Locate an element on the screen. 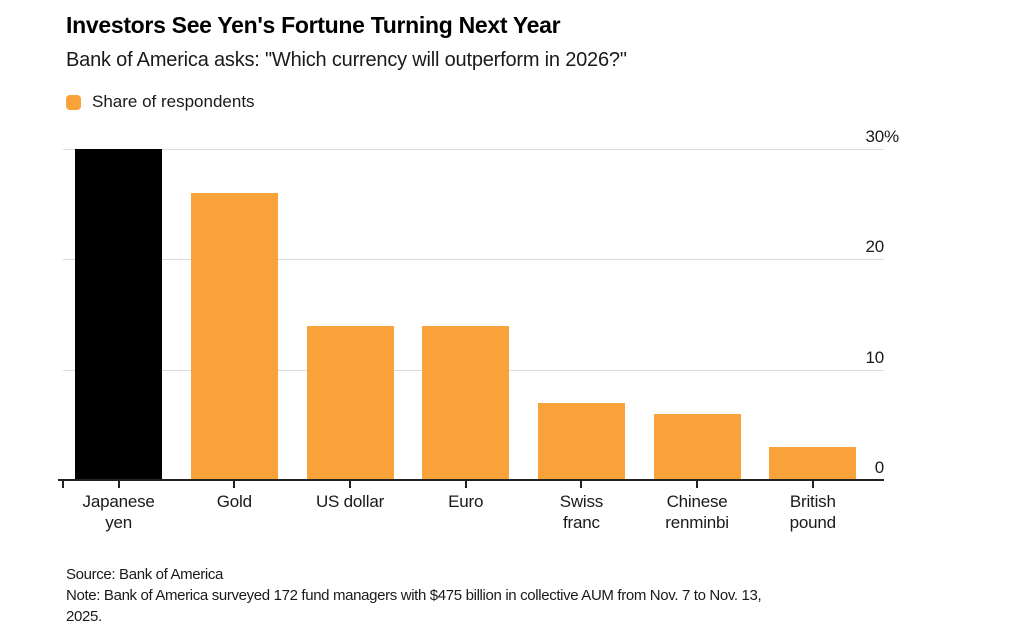  legend: Share of respondents is located at coordinates (160, 102).